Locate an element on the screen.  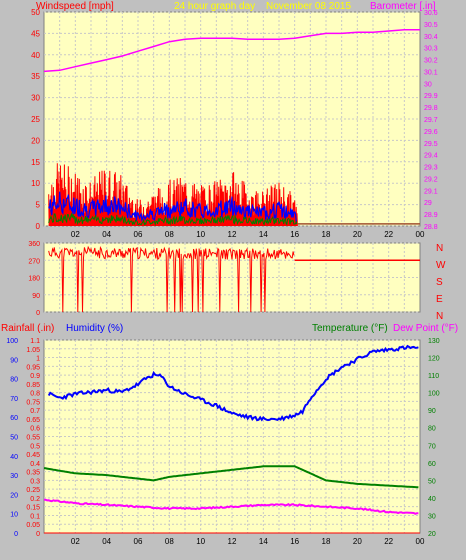
rainfall-tick-label: 0.9 is located at coordinates (35, 376).